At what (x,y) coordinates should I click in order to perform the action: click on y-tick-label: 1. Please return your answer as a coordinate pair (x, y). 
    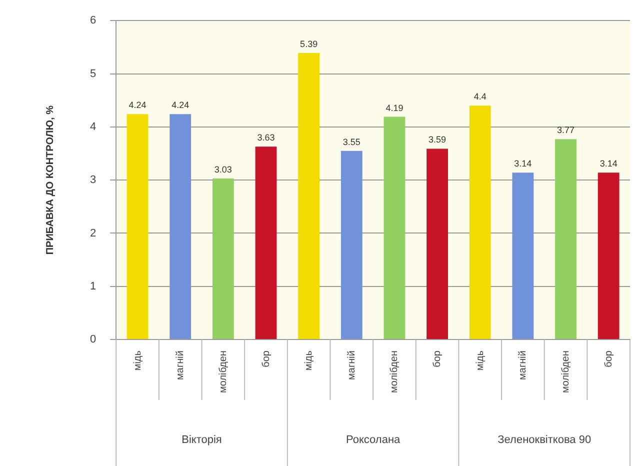
    Looking at the image, I should click on (93, 286).